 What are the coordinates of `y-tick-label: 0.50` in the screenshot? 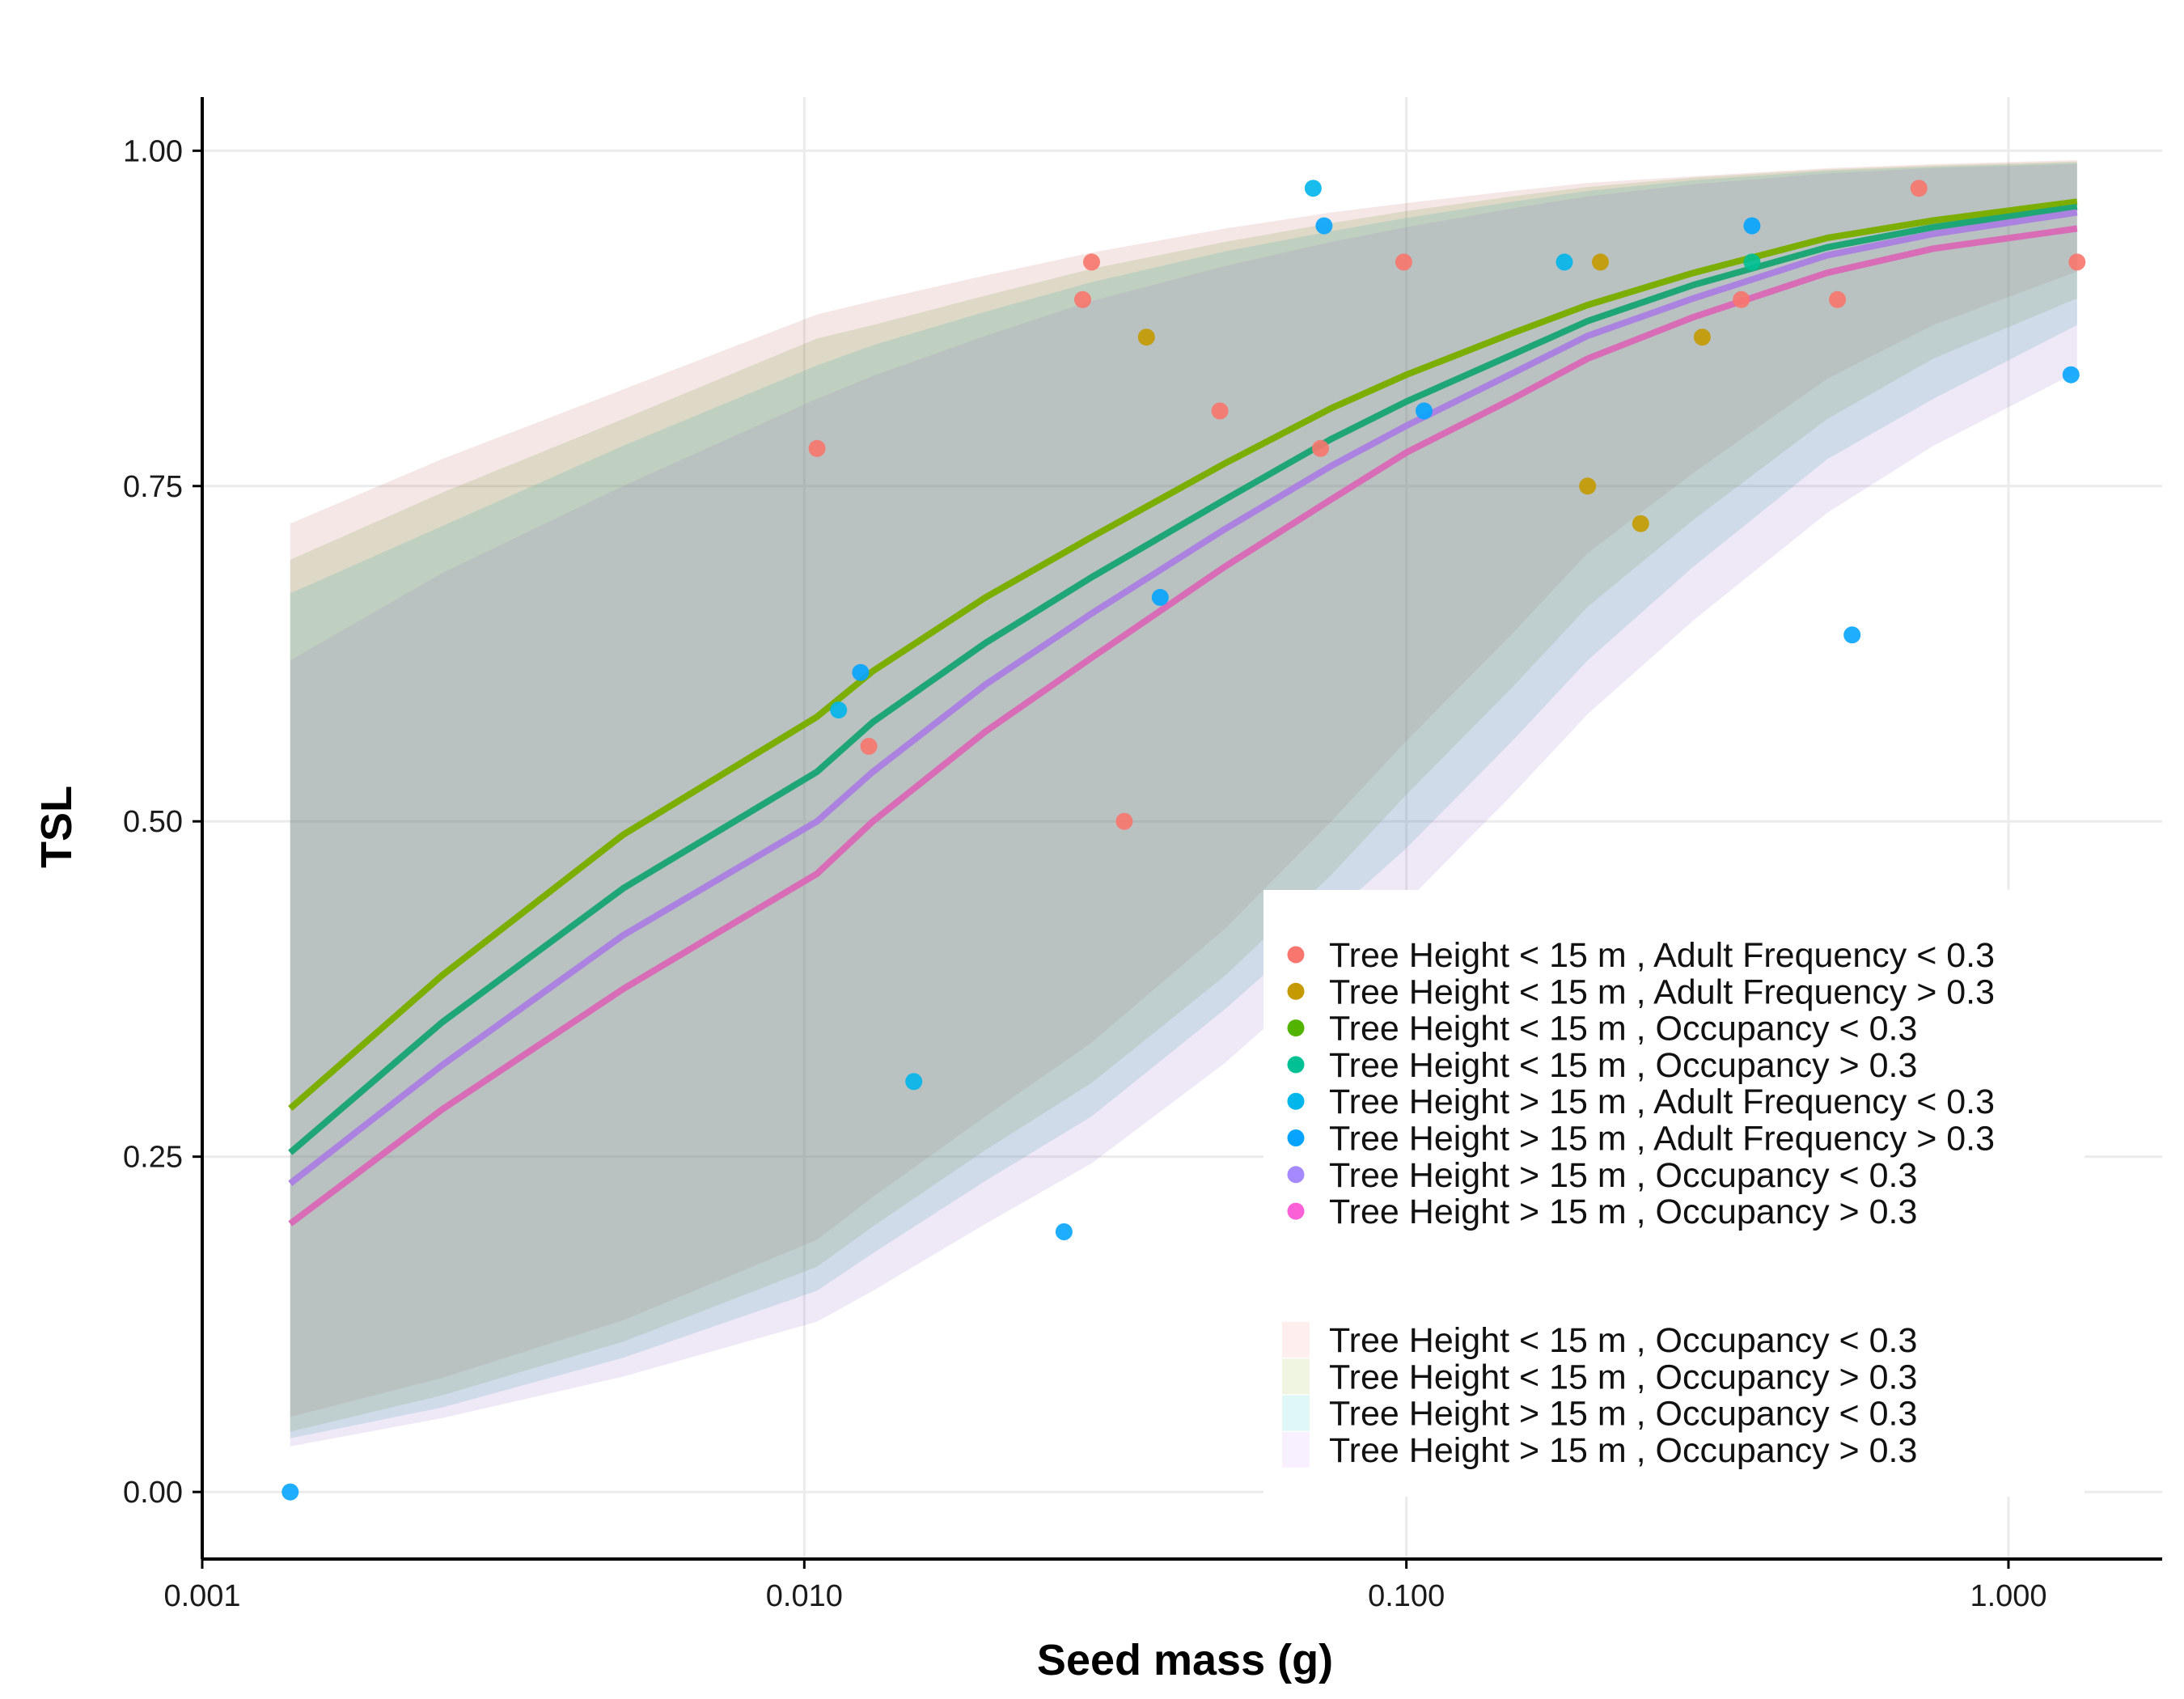 It's located at (153, 822).